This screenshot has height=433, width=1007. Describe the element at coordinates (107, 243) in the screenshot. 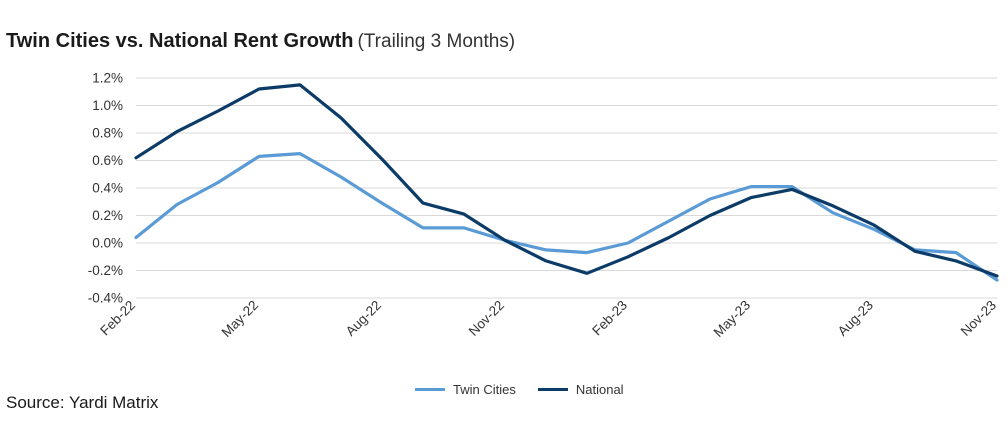

I see `y-tick-label: 0.0%` at that location.